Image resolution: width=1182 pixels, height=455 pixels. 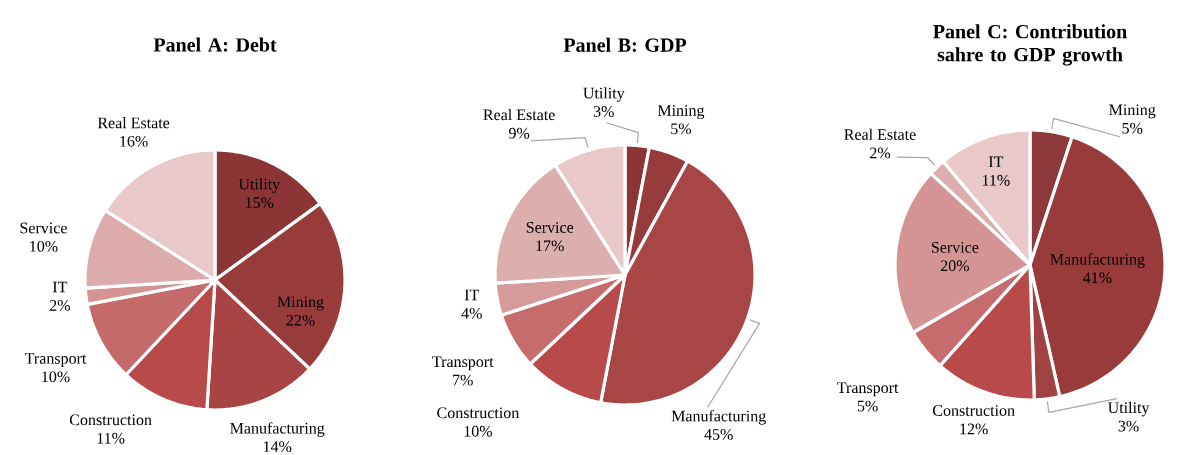 I want to click on chart-title: Panel A: Debt, so click(x=215, y=44).